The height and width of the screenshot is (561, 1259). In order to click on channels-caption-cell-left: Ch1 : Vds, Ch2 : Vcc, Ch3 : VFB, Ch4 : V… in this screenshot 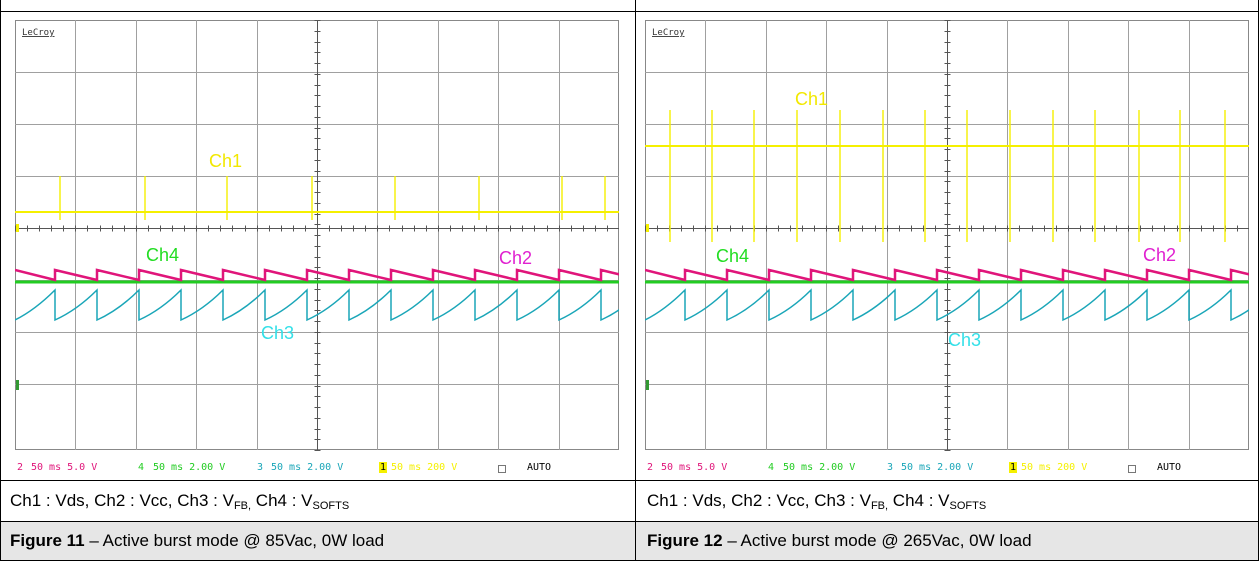, I will do `click(318, 501)`.